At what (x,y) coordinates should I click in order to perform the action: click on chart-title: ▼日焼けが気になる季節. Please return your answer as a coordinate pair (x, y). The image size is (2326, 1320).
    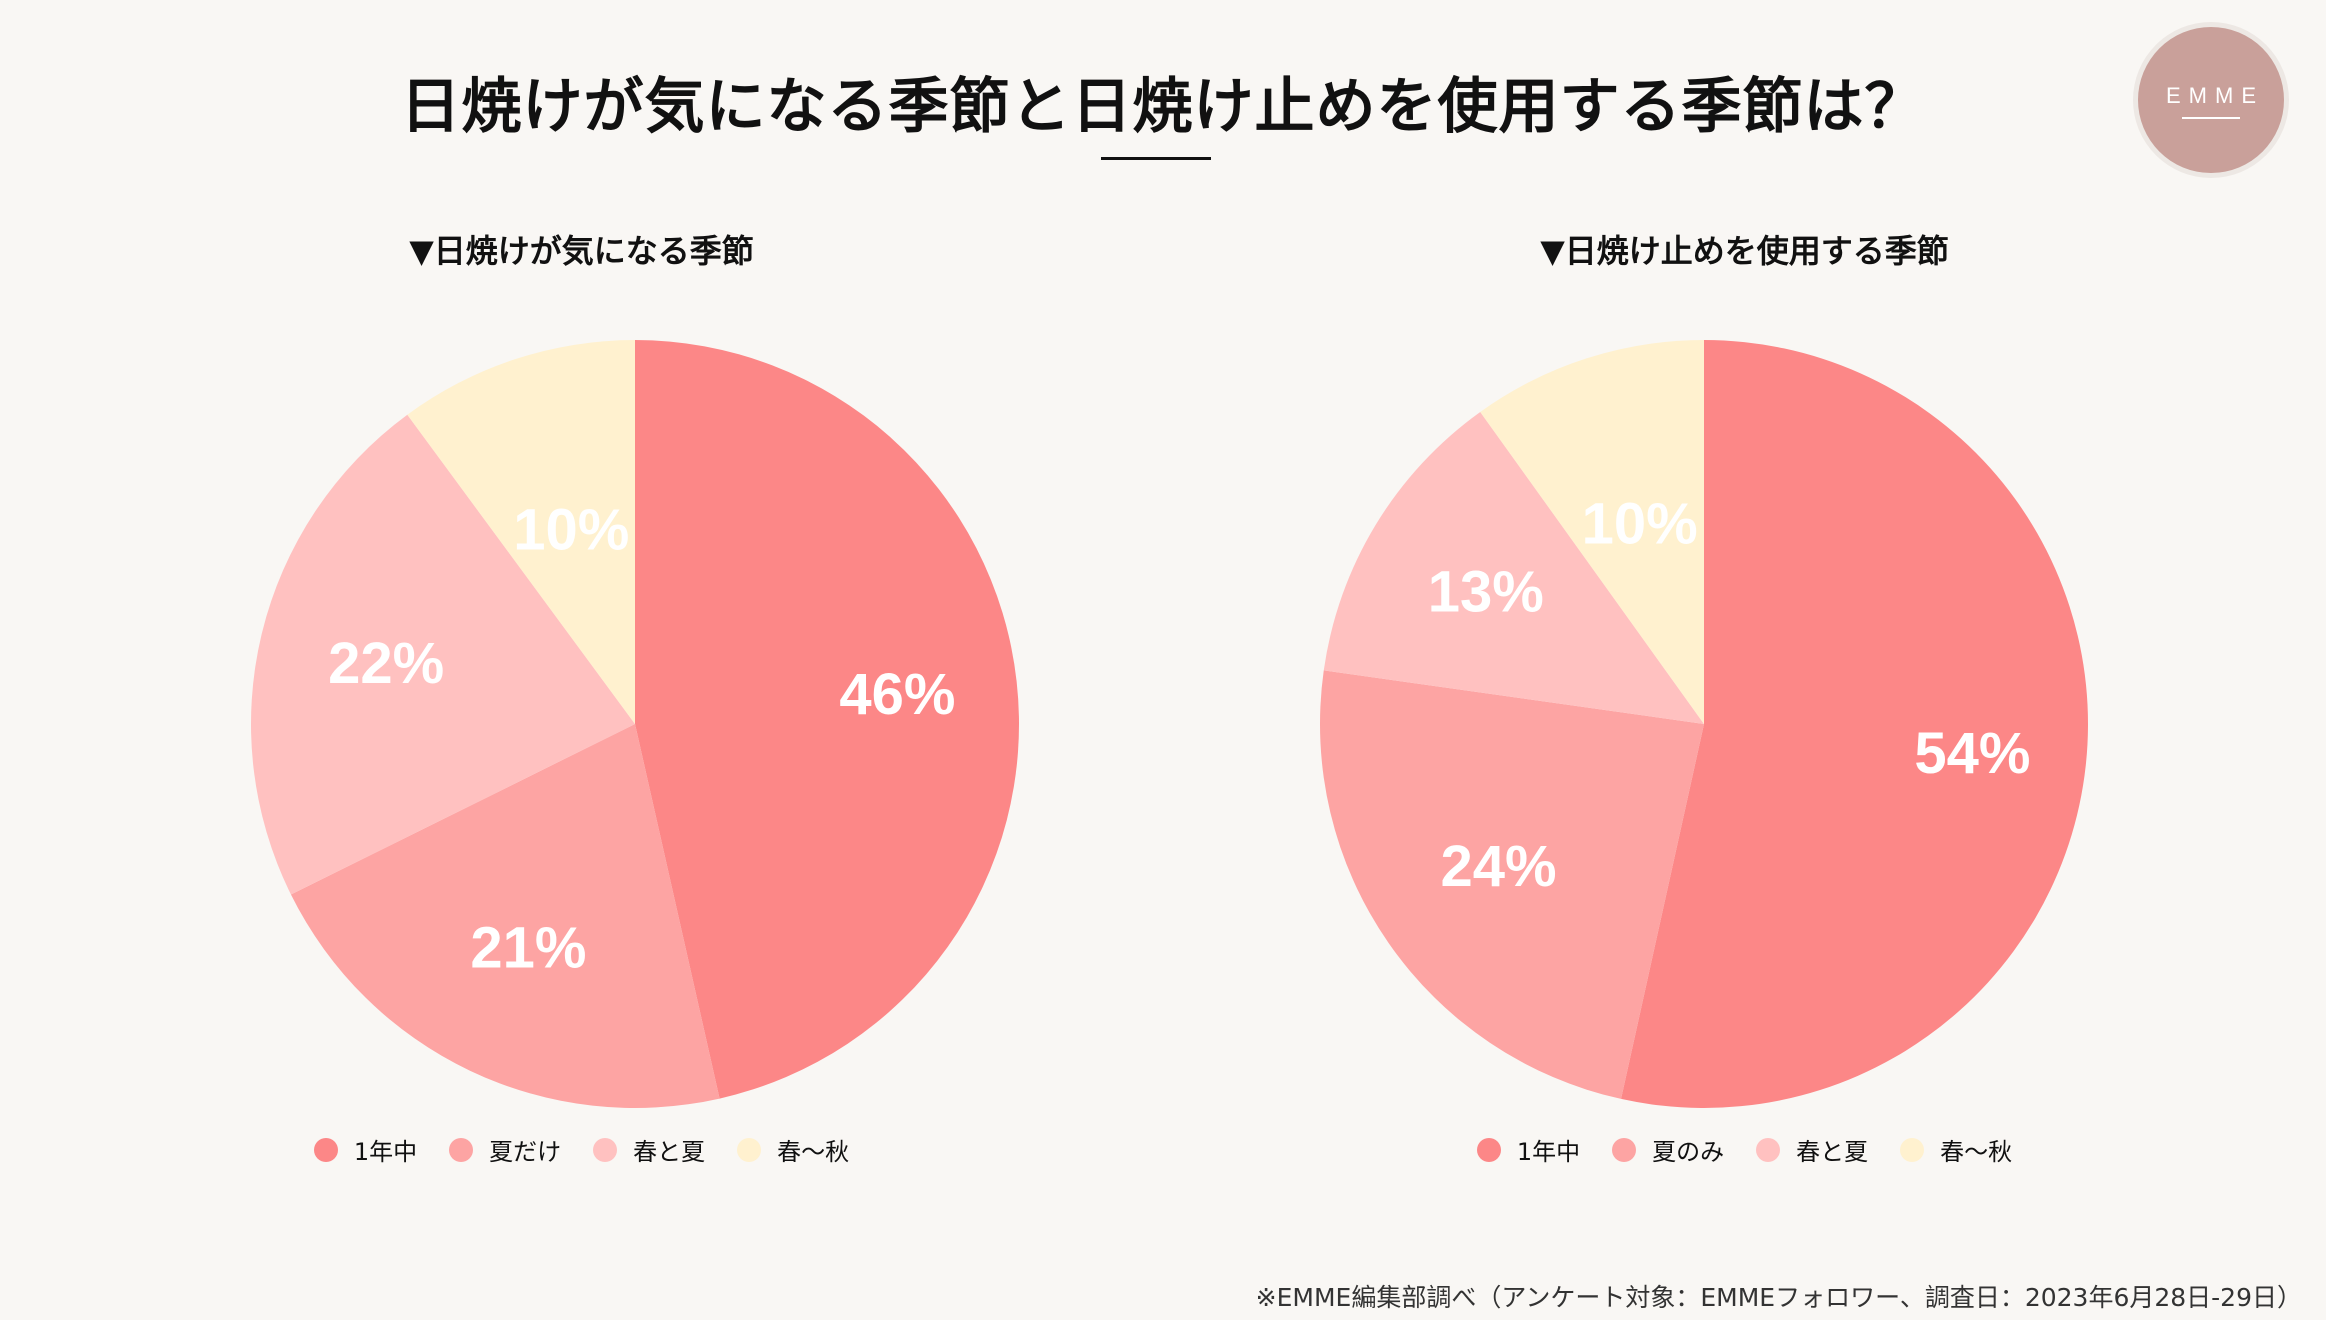
    Looking at the image, I should click on (581, 251).